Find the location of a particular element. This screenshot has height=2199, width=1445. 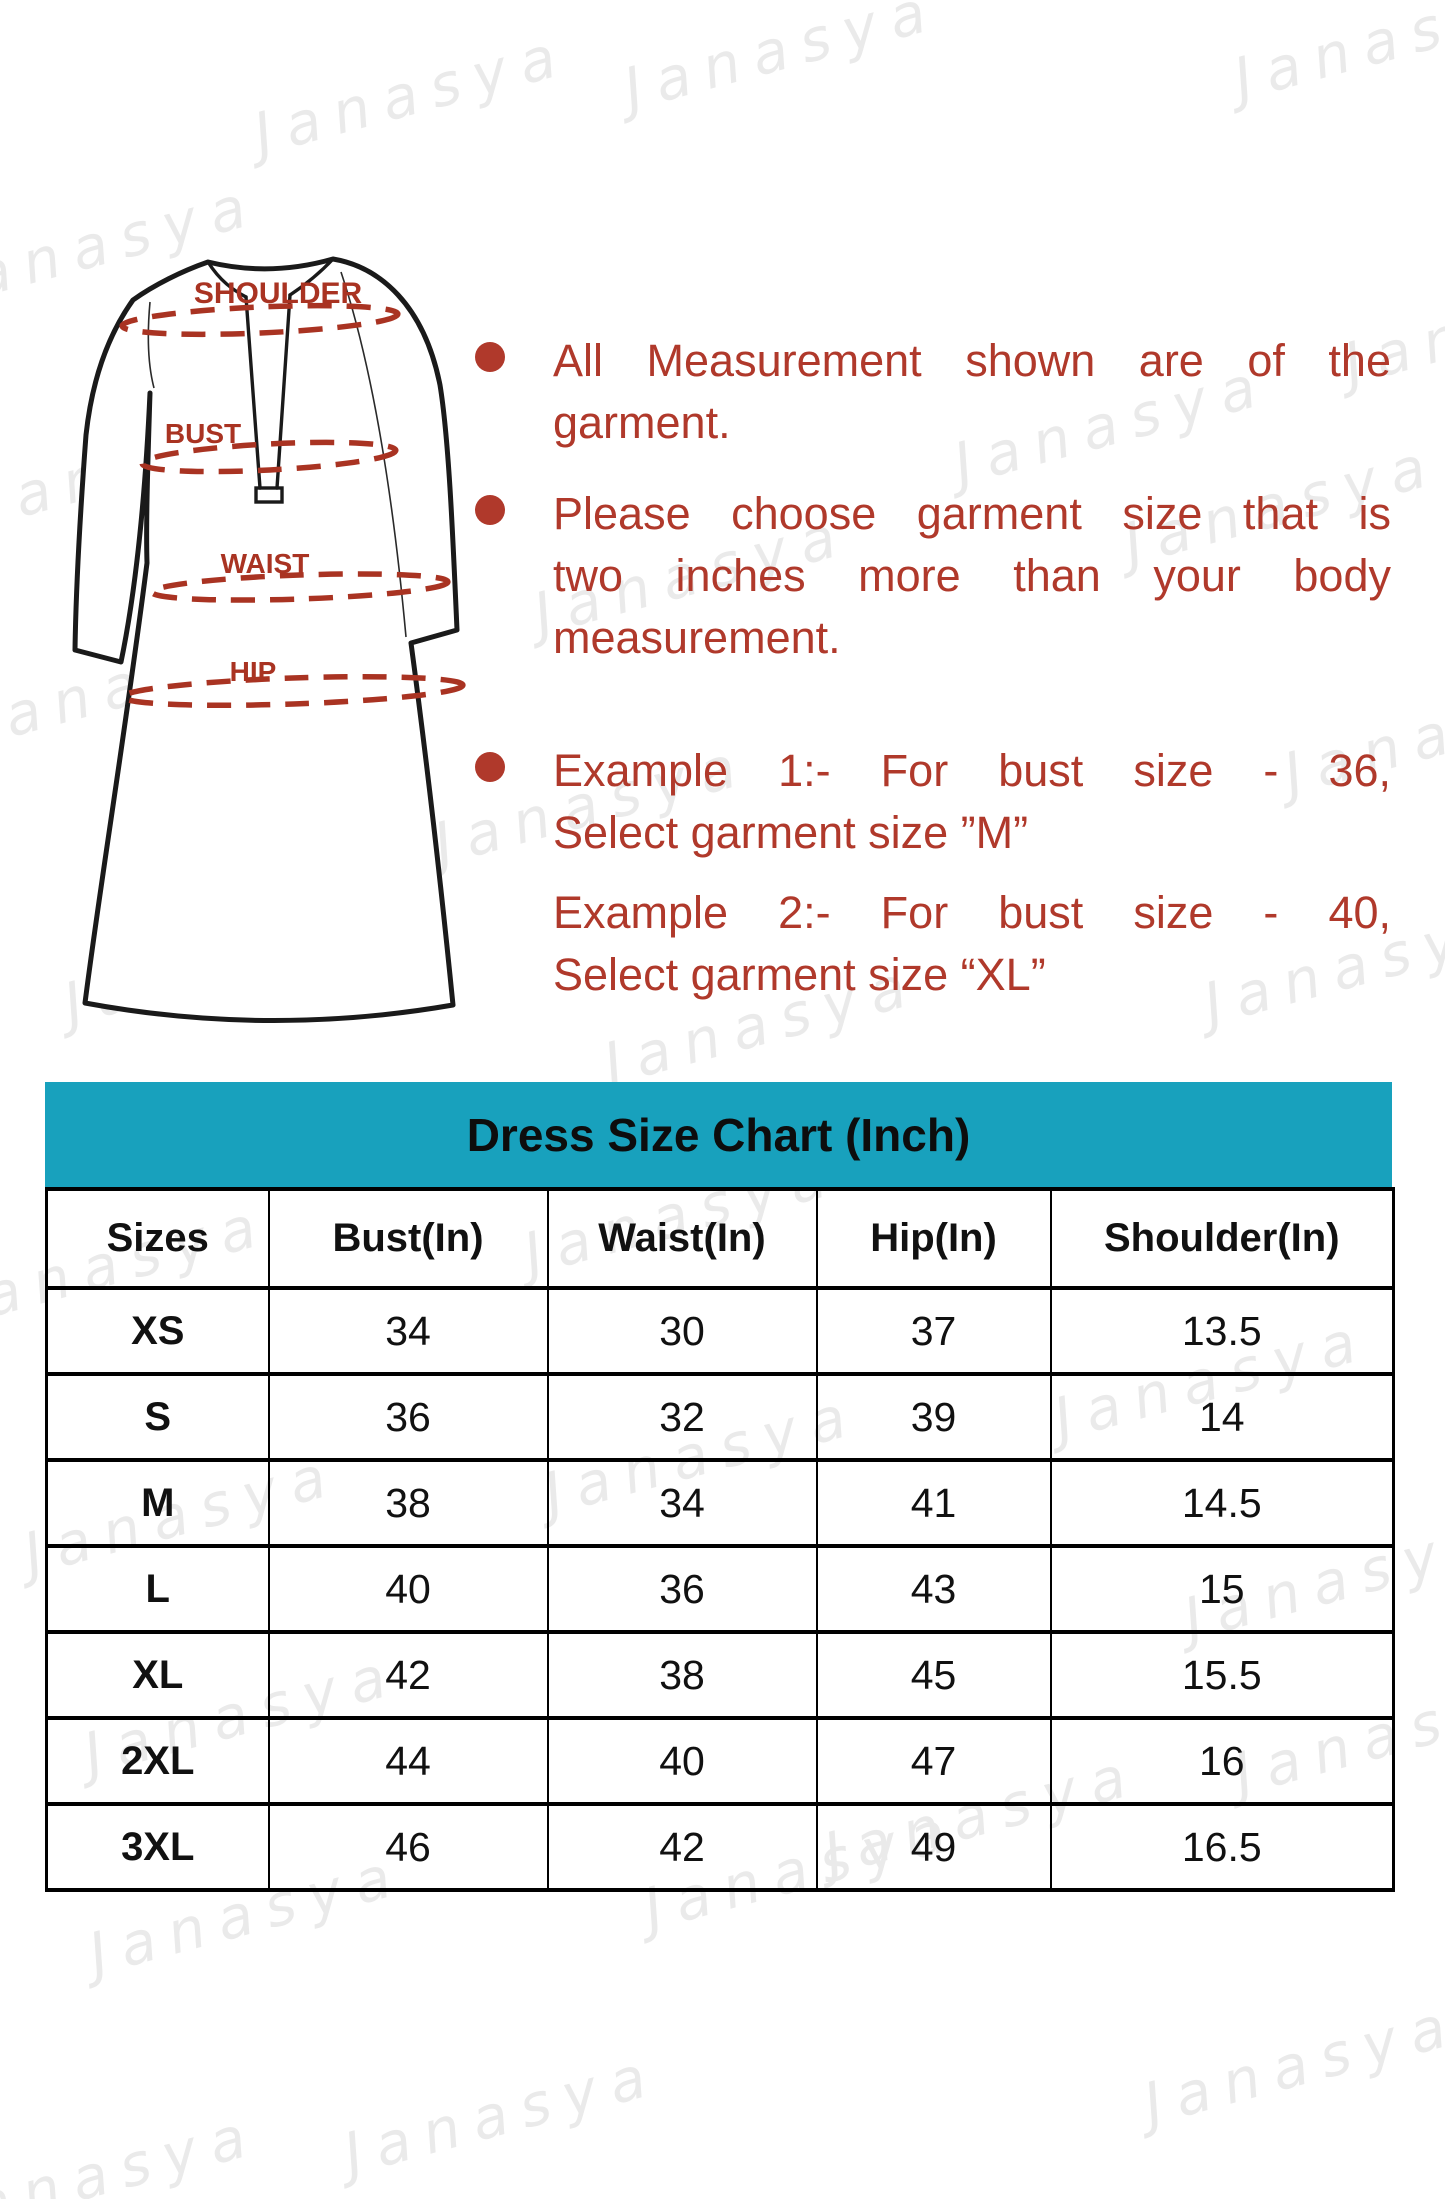

shoulder-value: 15 is located at coordinates (1222, 1589).